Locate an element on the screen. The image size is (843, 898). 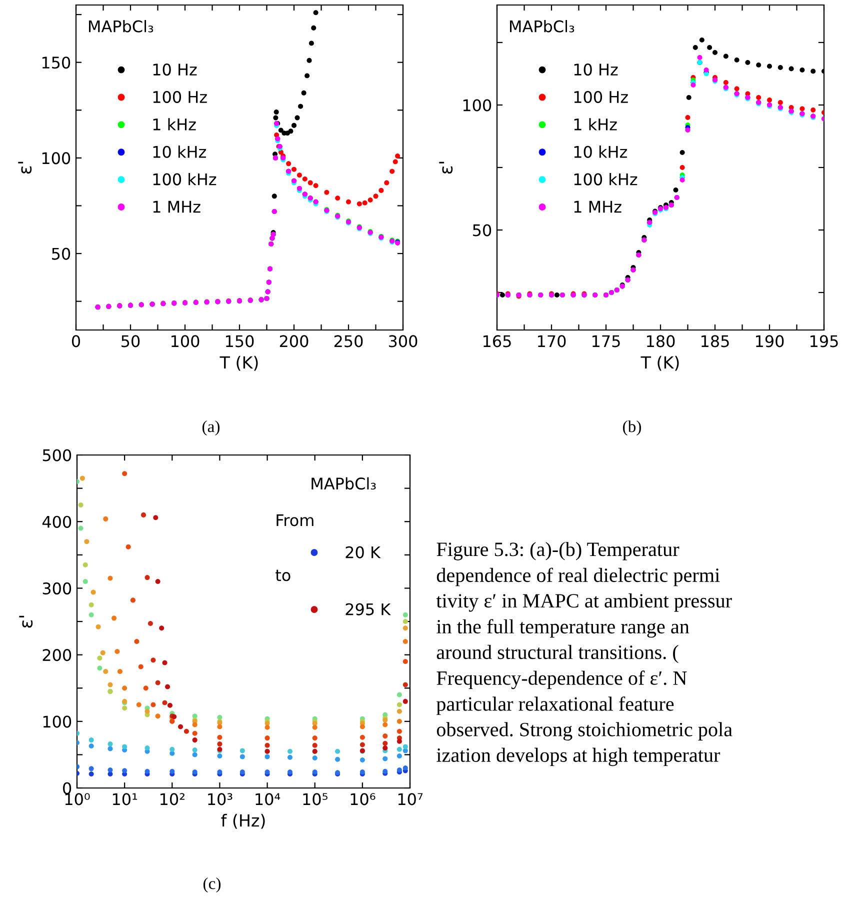
x-tick-label: 100 is located at coordinates (186, 341).